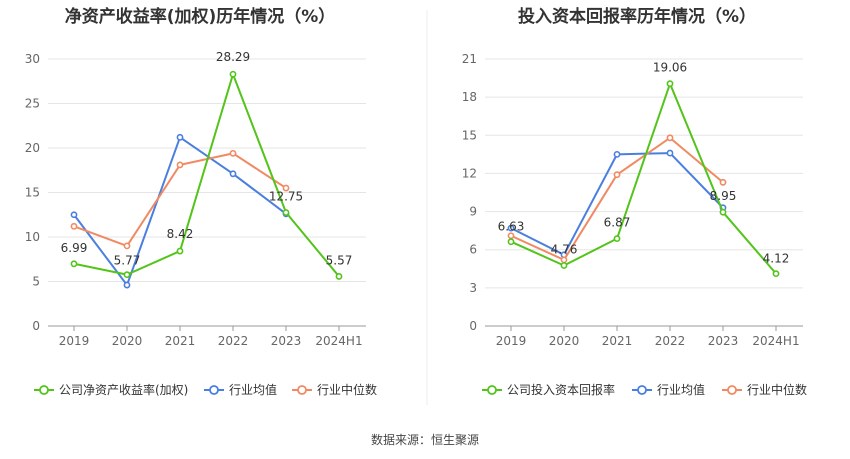 This screenshot has height=459, width=850. Describe the element at coordinates (637, 16) in the screenshot. I see `roic-chart-title: 投入资本回报率历年情况（%）` at that location.